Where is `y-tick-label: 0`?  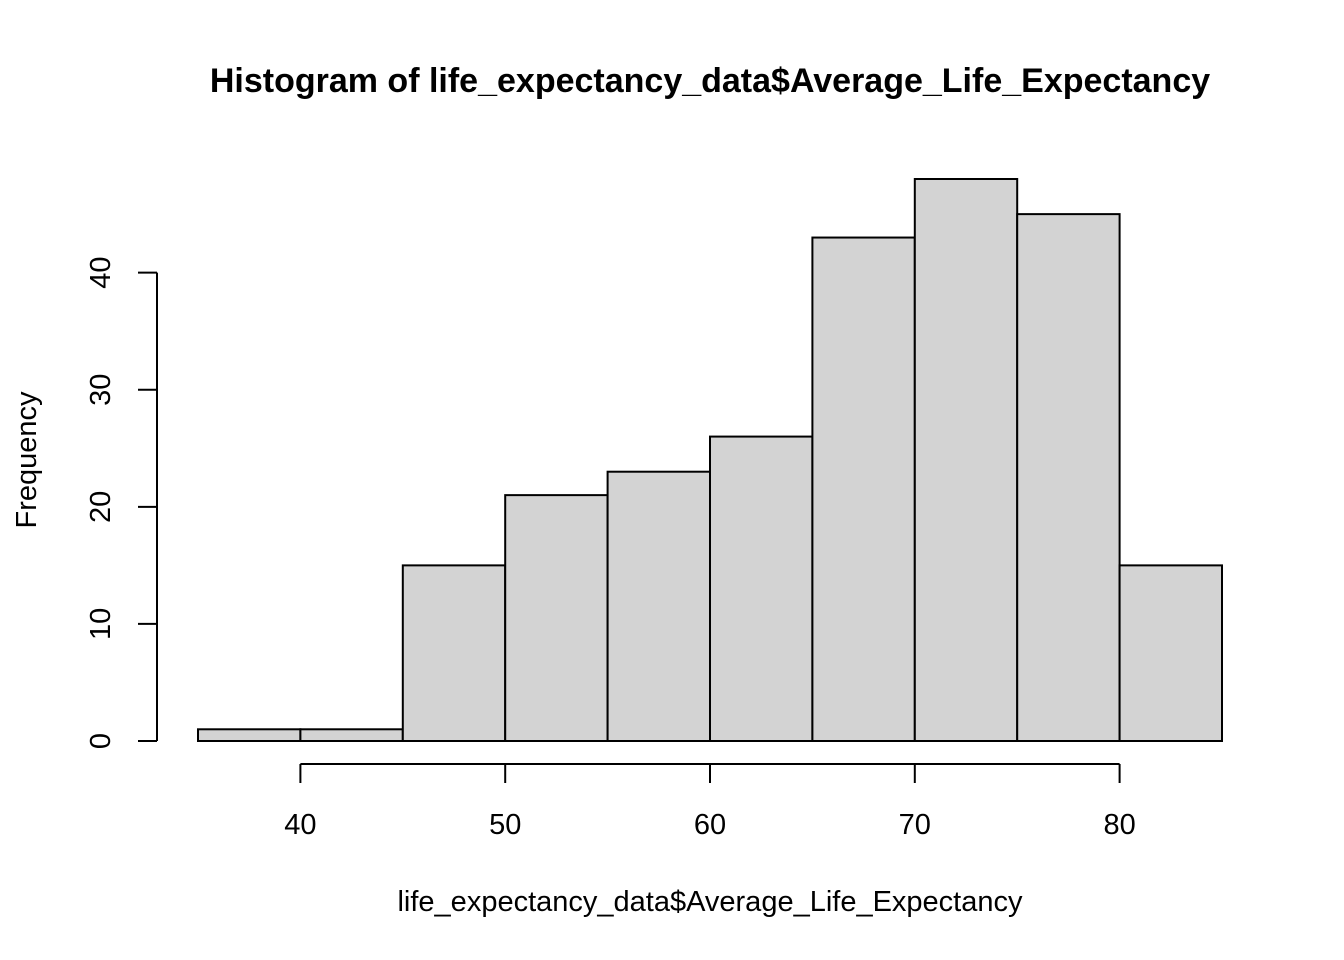
y-tick-label: 0 is located at coordinates (101, 741).